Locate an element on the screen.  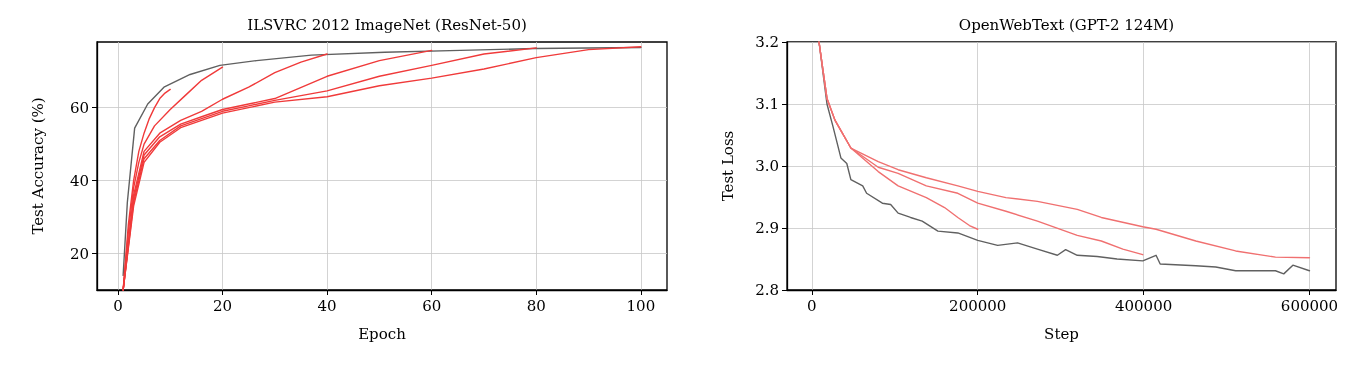
x-tick-label: 20 is located at coordinates (222, 305).